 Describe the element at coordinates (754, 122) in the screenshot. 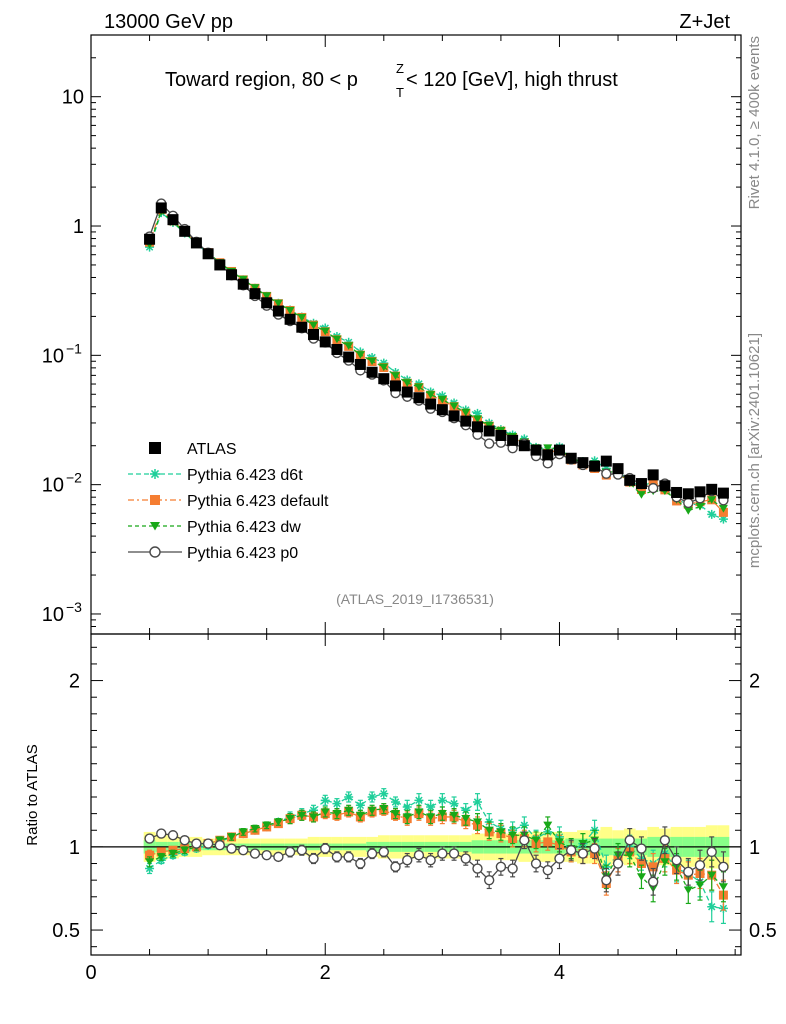

I see `rivet-label: Rivet 4.1.0, ≥ 400k events` at that location.